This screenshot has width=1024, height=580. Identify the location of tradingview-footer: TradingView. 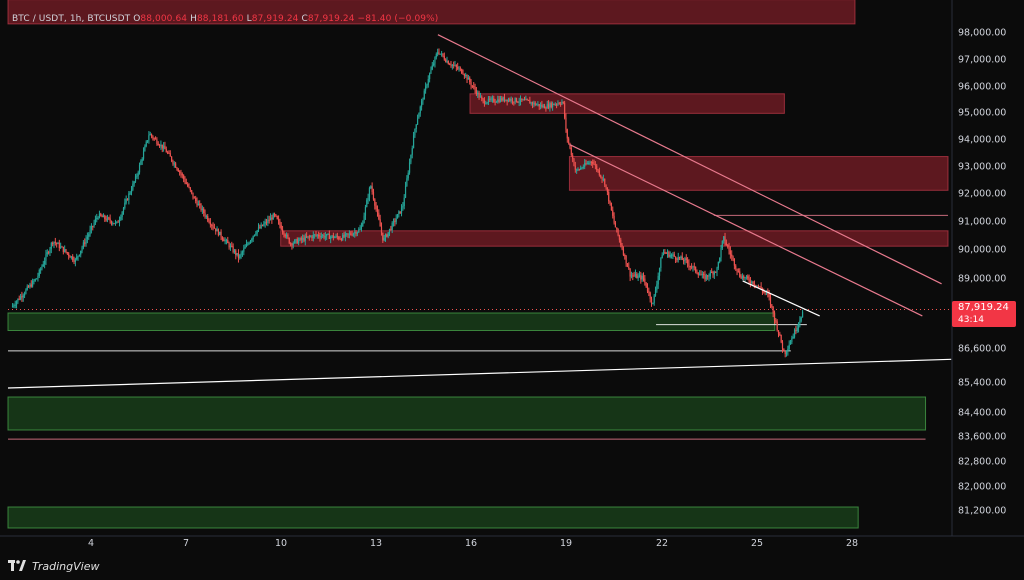
(53, 566).